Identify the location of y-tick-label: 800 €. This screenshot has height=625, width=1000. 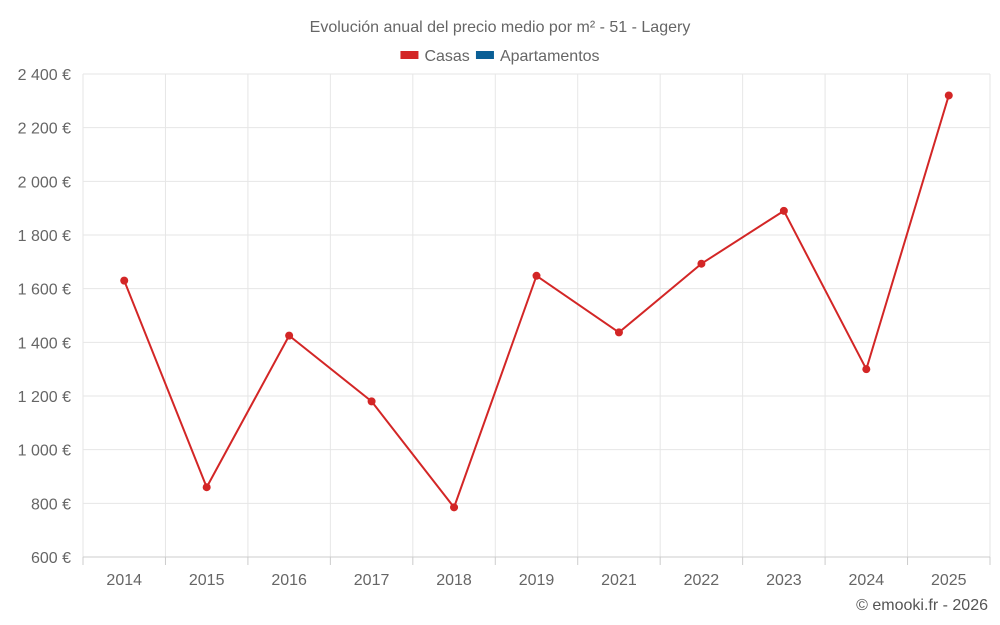
(51, 504).